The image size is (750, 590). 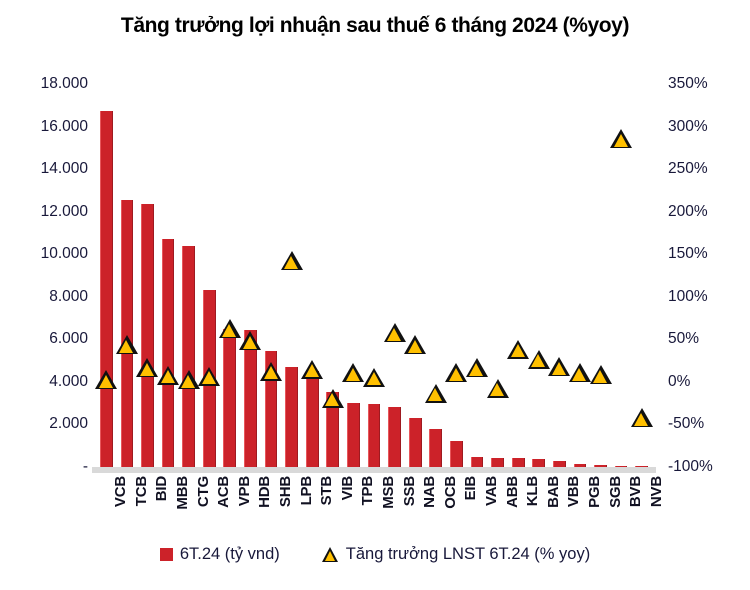 I want to click on bar-vab, so click(x=477, y=462).